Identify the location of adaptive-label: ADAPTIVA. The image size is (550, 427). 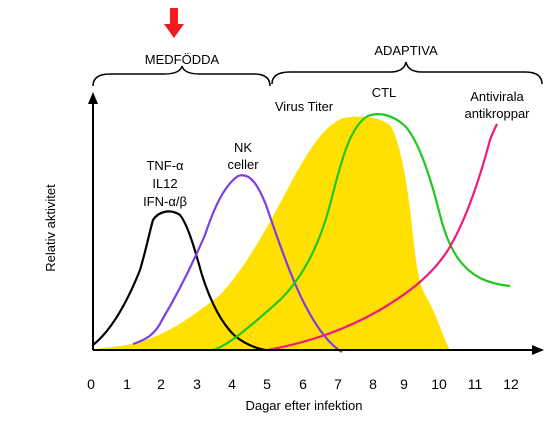
(406, 50).